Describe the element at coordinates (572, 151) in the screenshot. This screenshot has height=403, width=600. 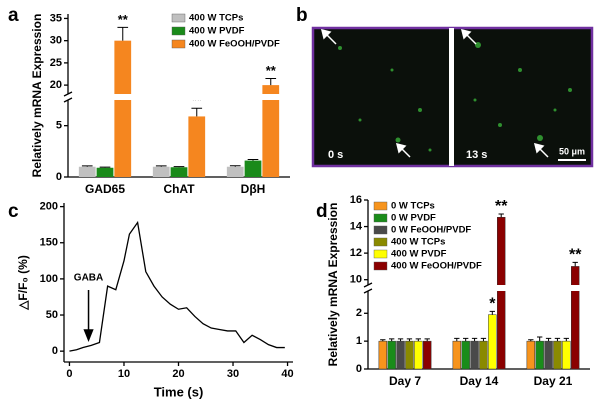
I see `scale-bar-label: 50 μm` at that location.